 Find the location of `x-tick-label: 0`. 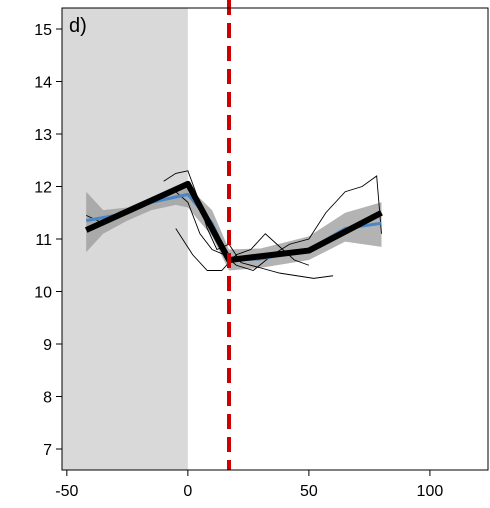

x-tick-label: 0 is located at coordinates (187, 491).